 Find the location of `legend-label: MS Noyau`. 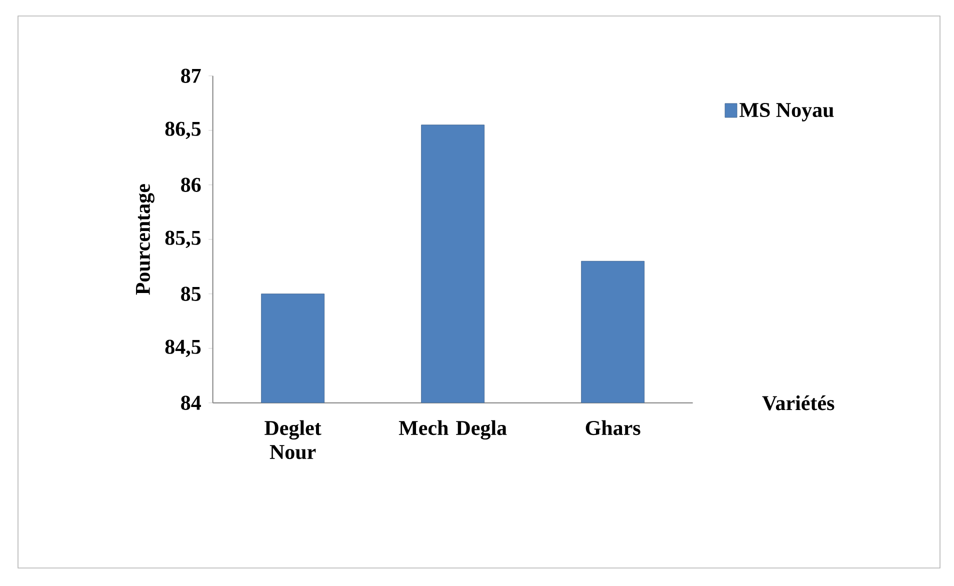

legend-label: MS Noyau is located at coordinates (787, 112).